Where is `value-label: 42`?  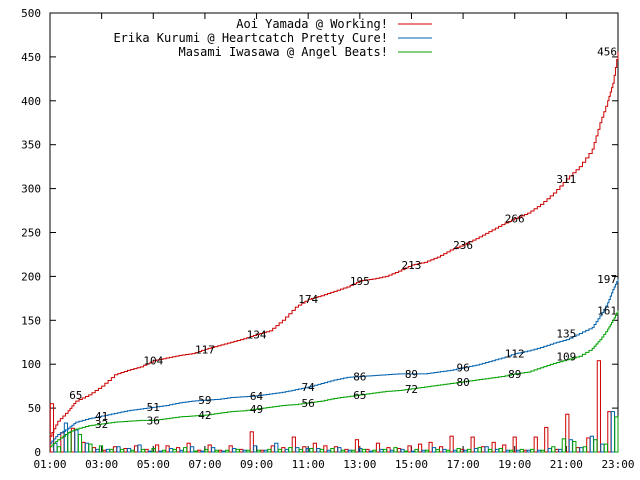 value-label: 42 is located at coordinates (204, 415).